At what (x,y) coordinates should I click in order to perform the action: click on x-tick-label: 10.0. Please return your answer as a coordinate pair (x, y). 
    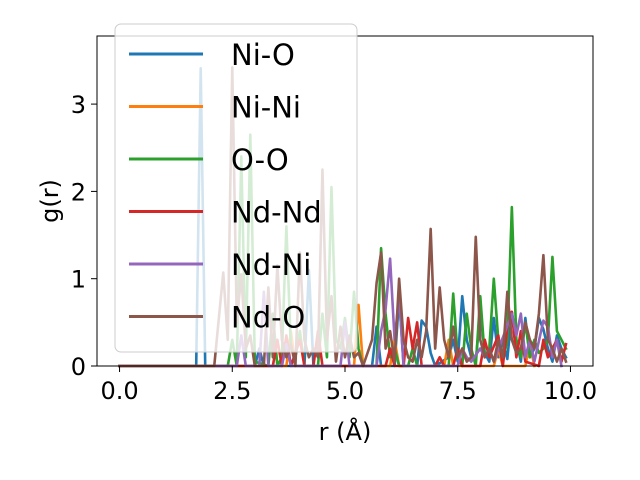
    Looking at the image, I should click on (570, 391).